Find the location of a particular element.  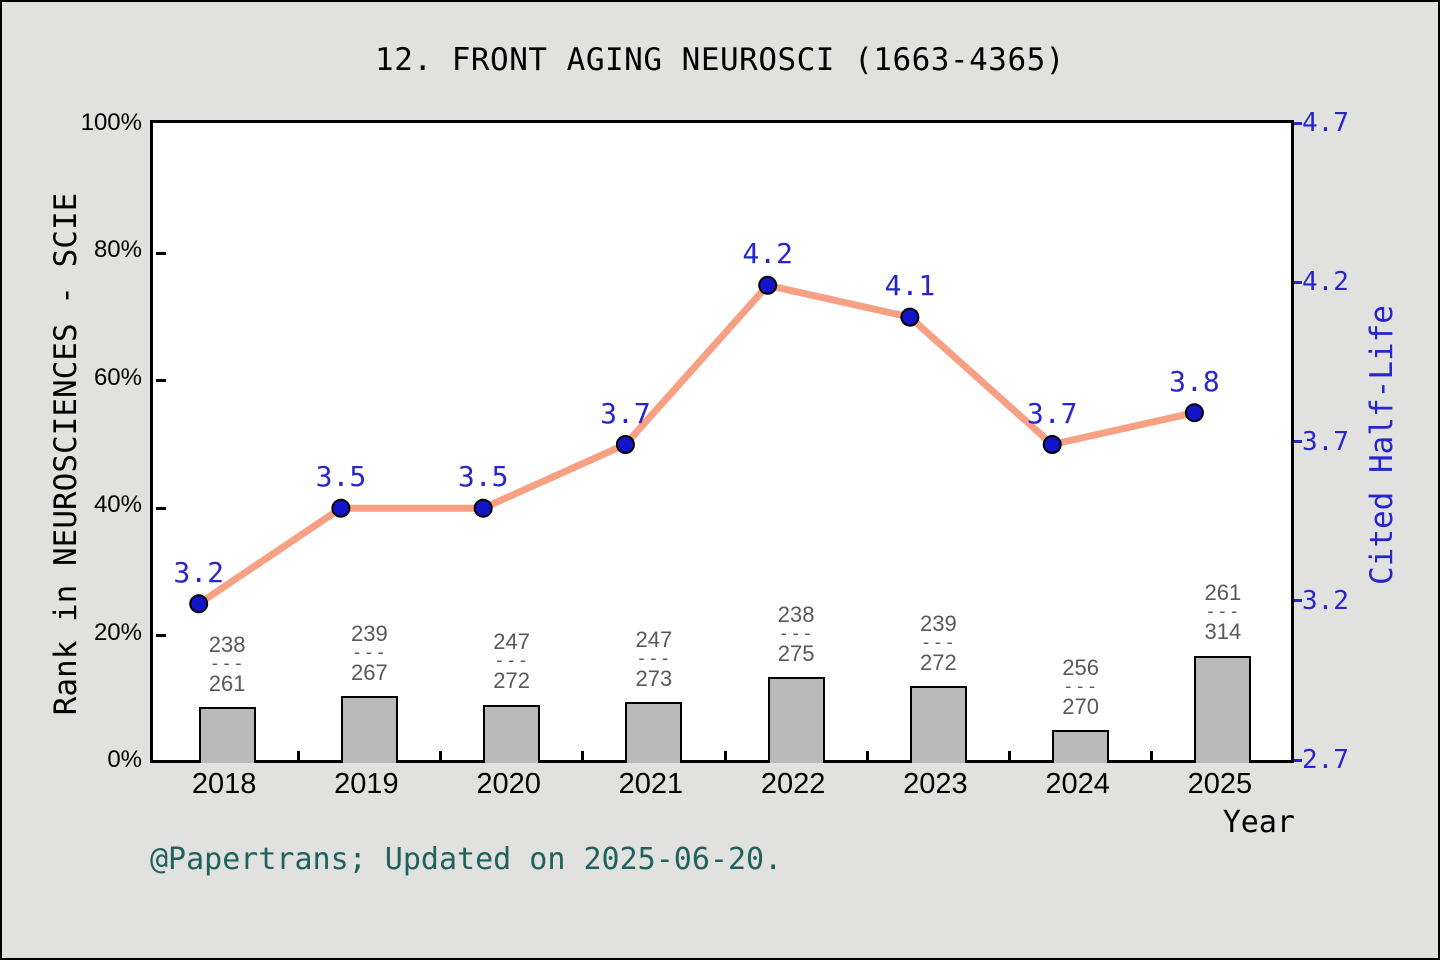

data-point-2018 is located at coordinates (199, 604).